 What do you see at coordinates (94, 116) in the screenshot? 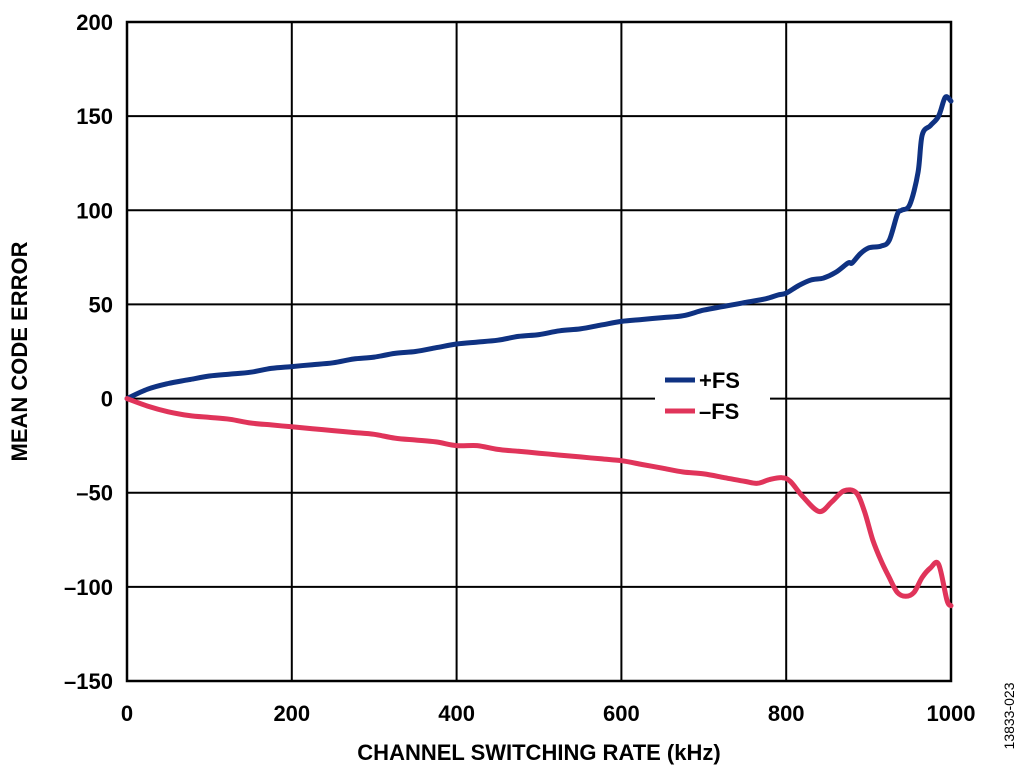
I see `y-tick-label: 150` at bounding box center [94, 116].